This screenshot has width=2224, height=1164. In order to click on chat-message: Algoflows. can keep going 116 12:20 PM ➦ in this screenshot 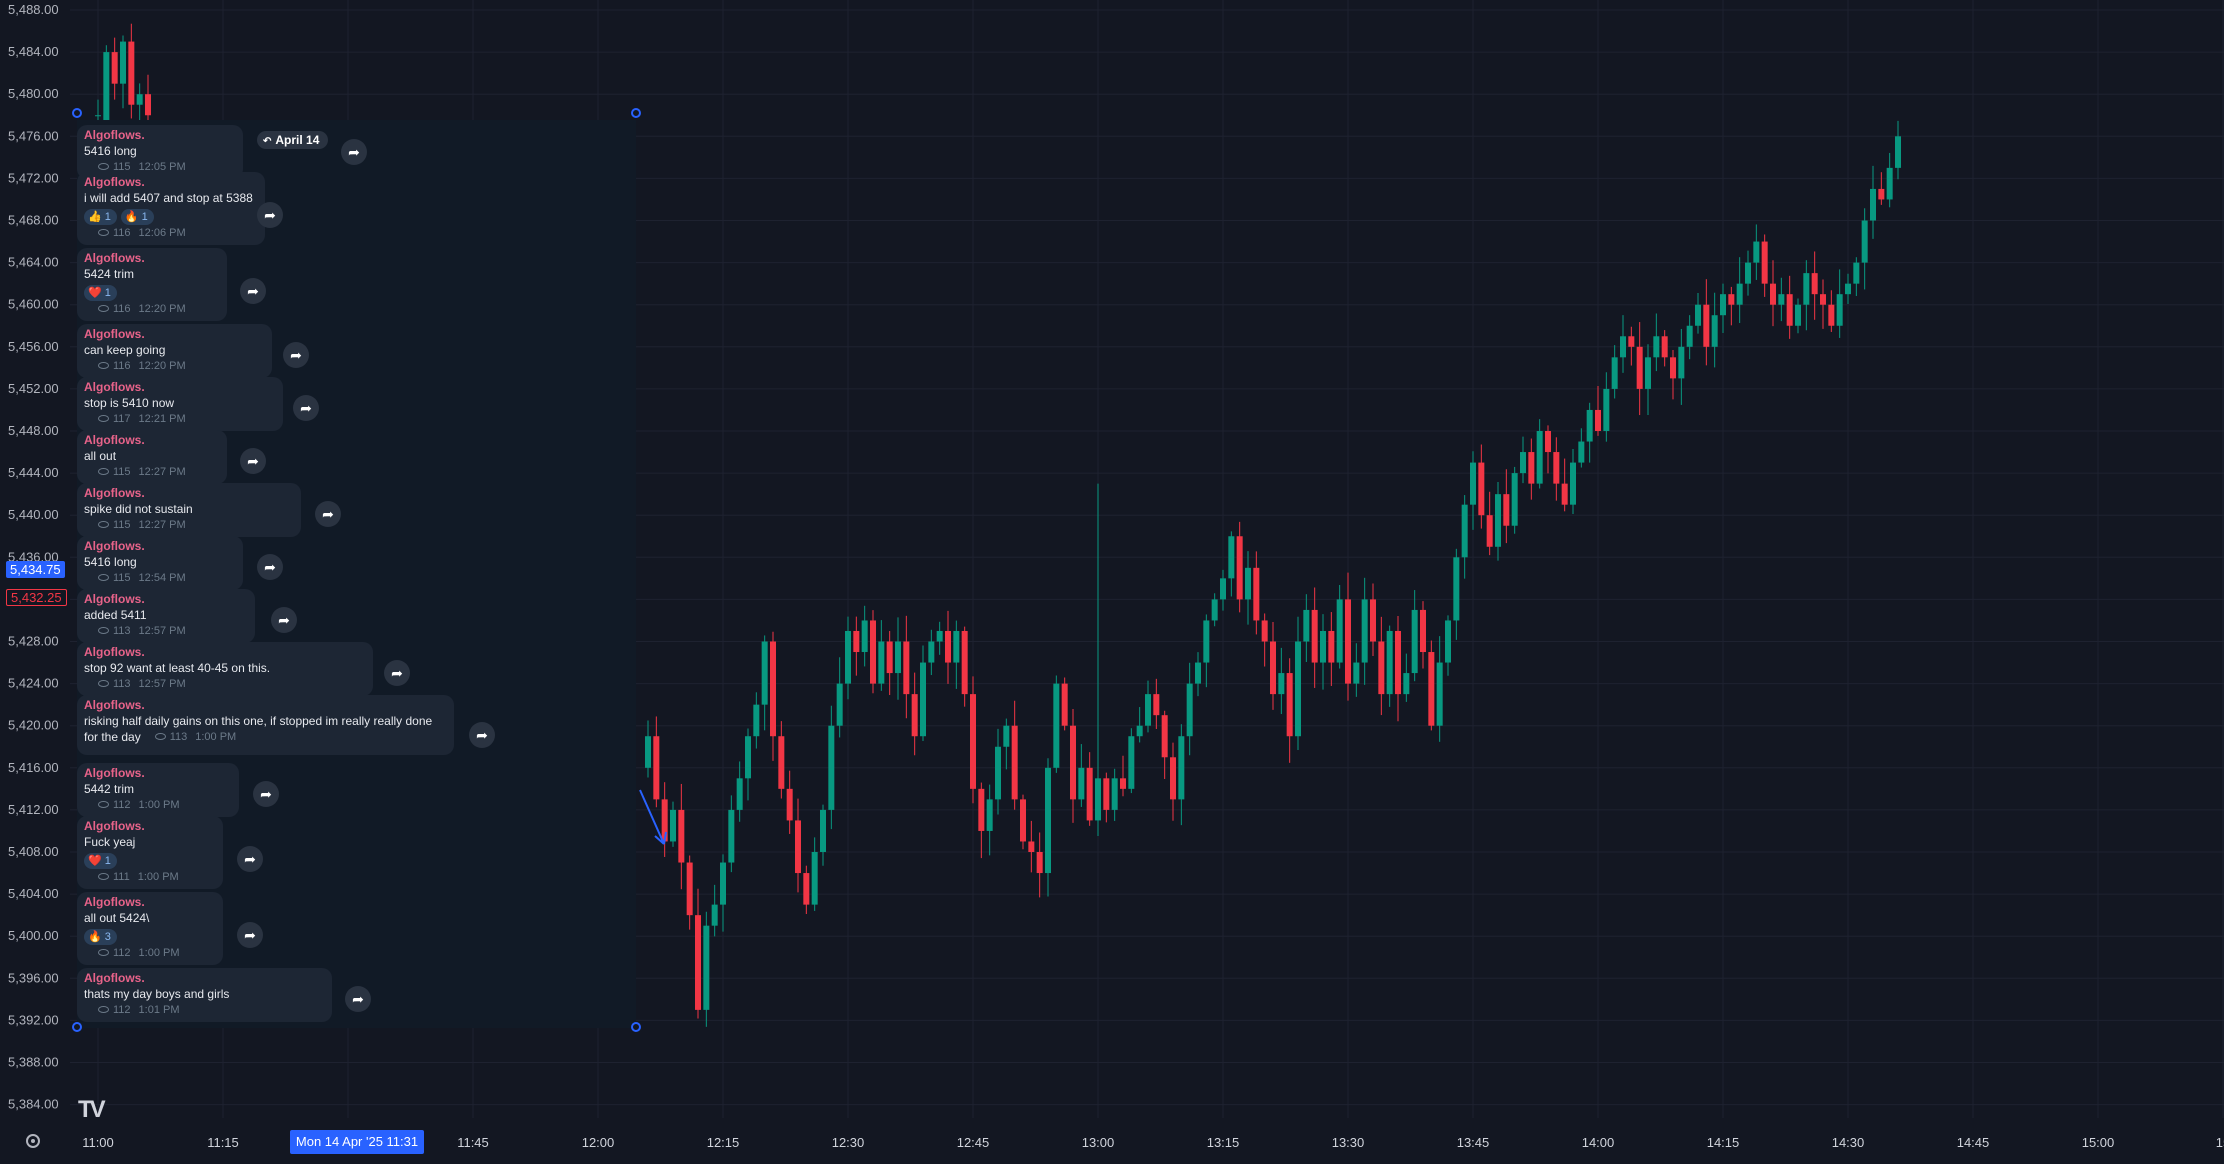, I will do `click(193, 351)`.